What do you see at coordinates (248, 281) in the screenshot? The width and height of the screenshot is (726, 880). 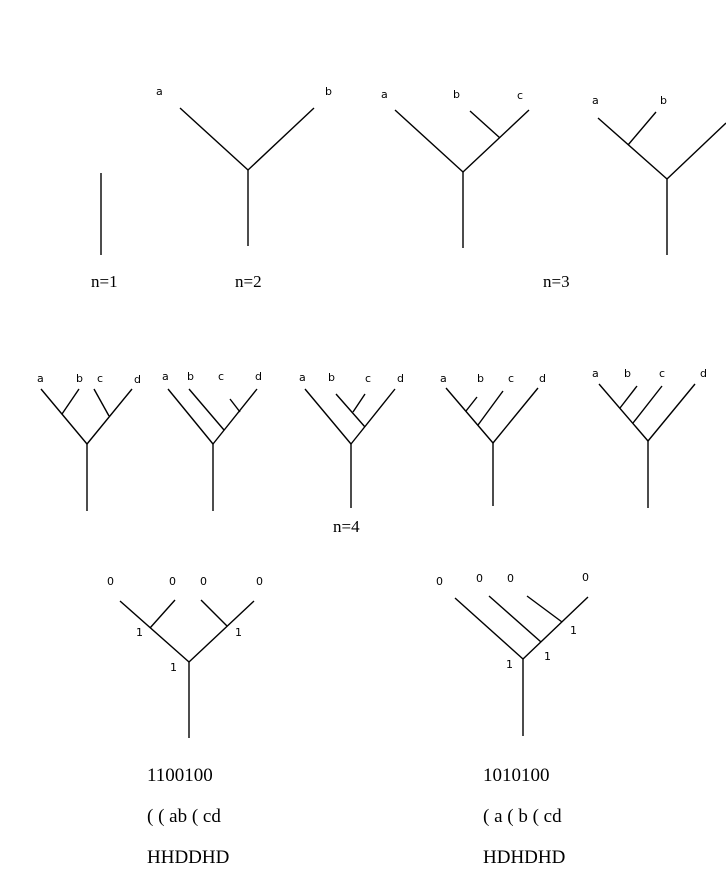 I see `caption-n2: n=2` at bounding box center [248, 281].